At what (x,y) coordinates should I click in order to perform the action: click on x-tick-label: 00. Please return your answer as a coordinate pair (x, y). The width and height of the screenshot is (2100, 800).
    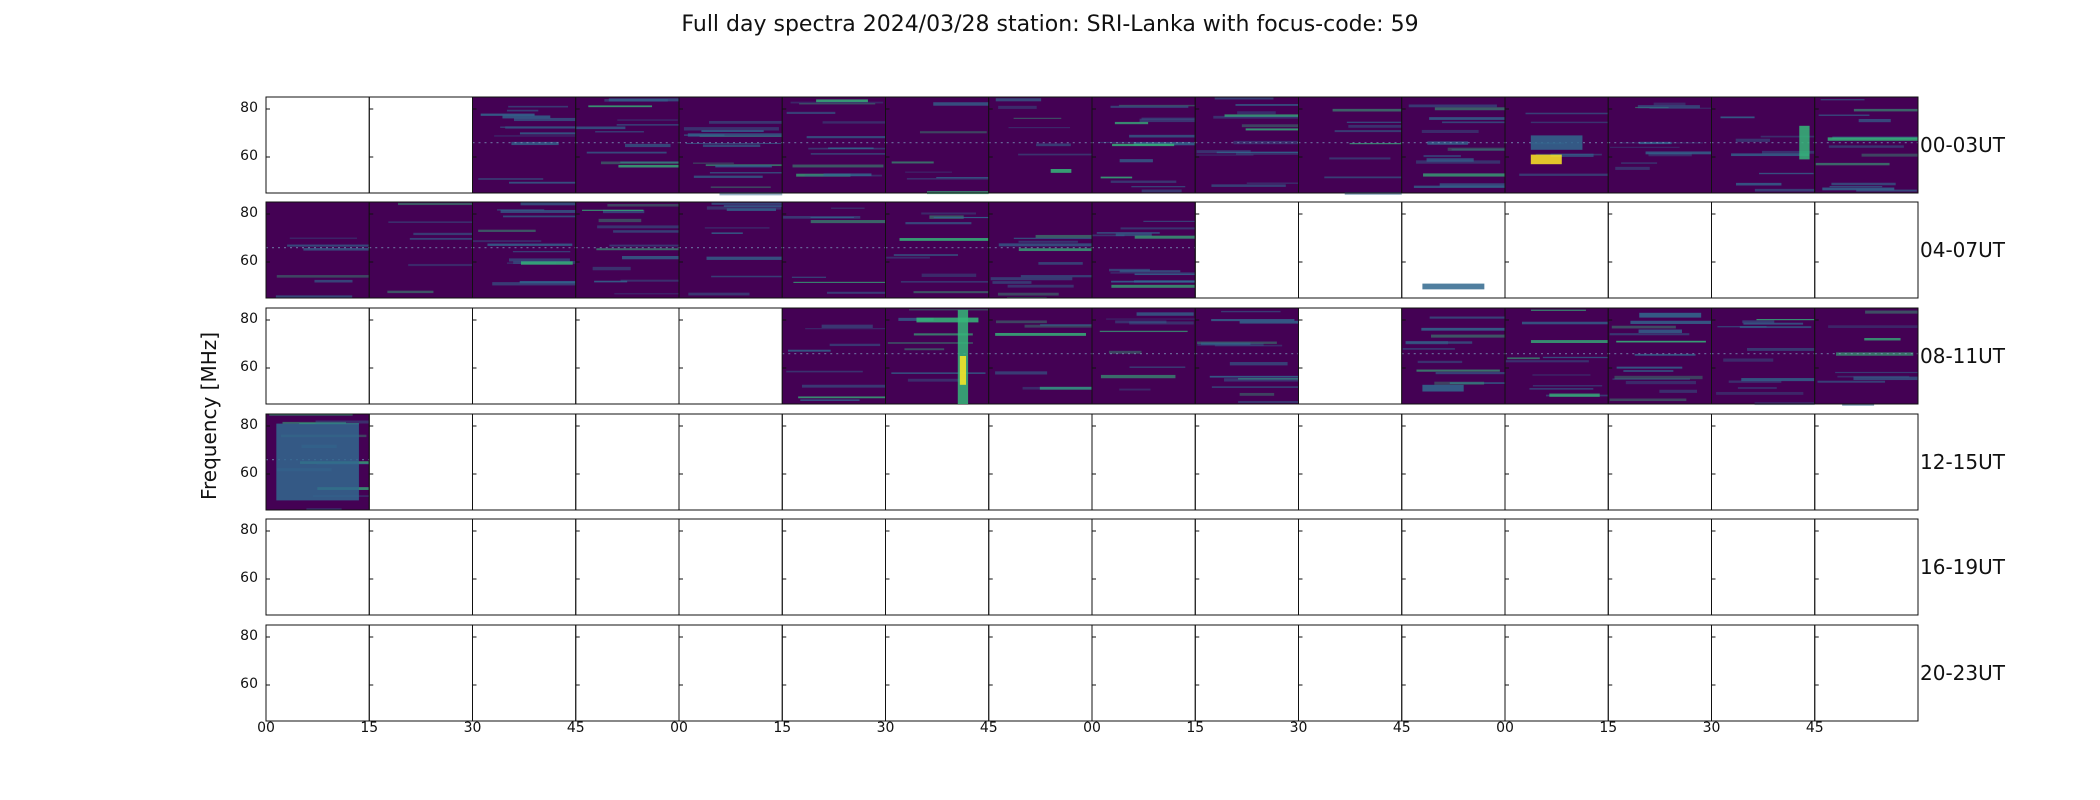
    Looking at the image, I should click on (1092, 728).